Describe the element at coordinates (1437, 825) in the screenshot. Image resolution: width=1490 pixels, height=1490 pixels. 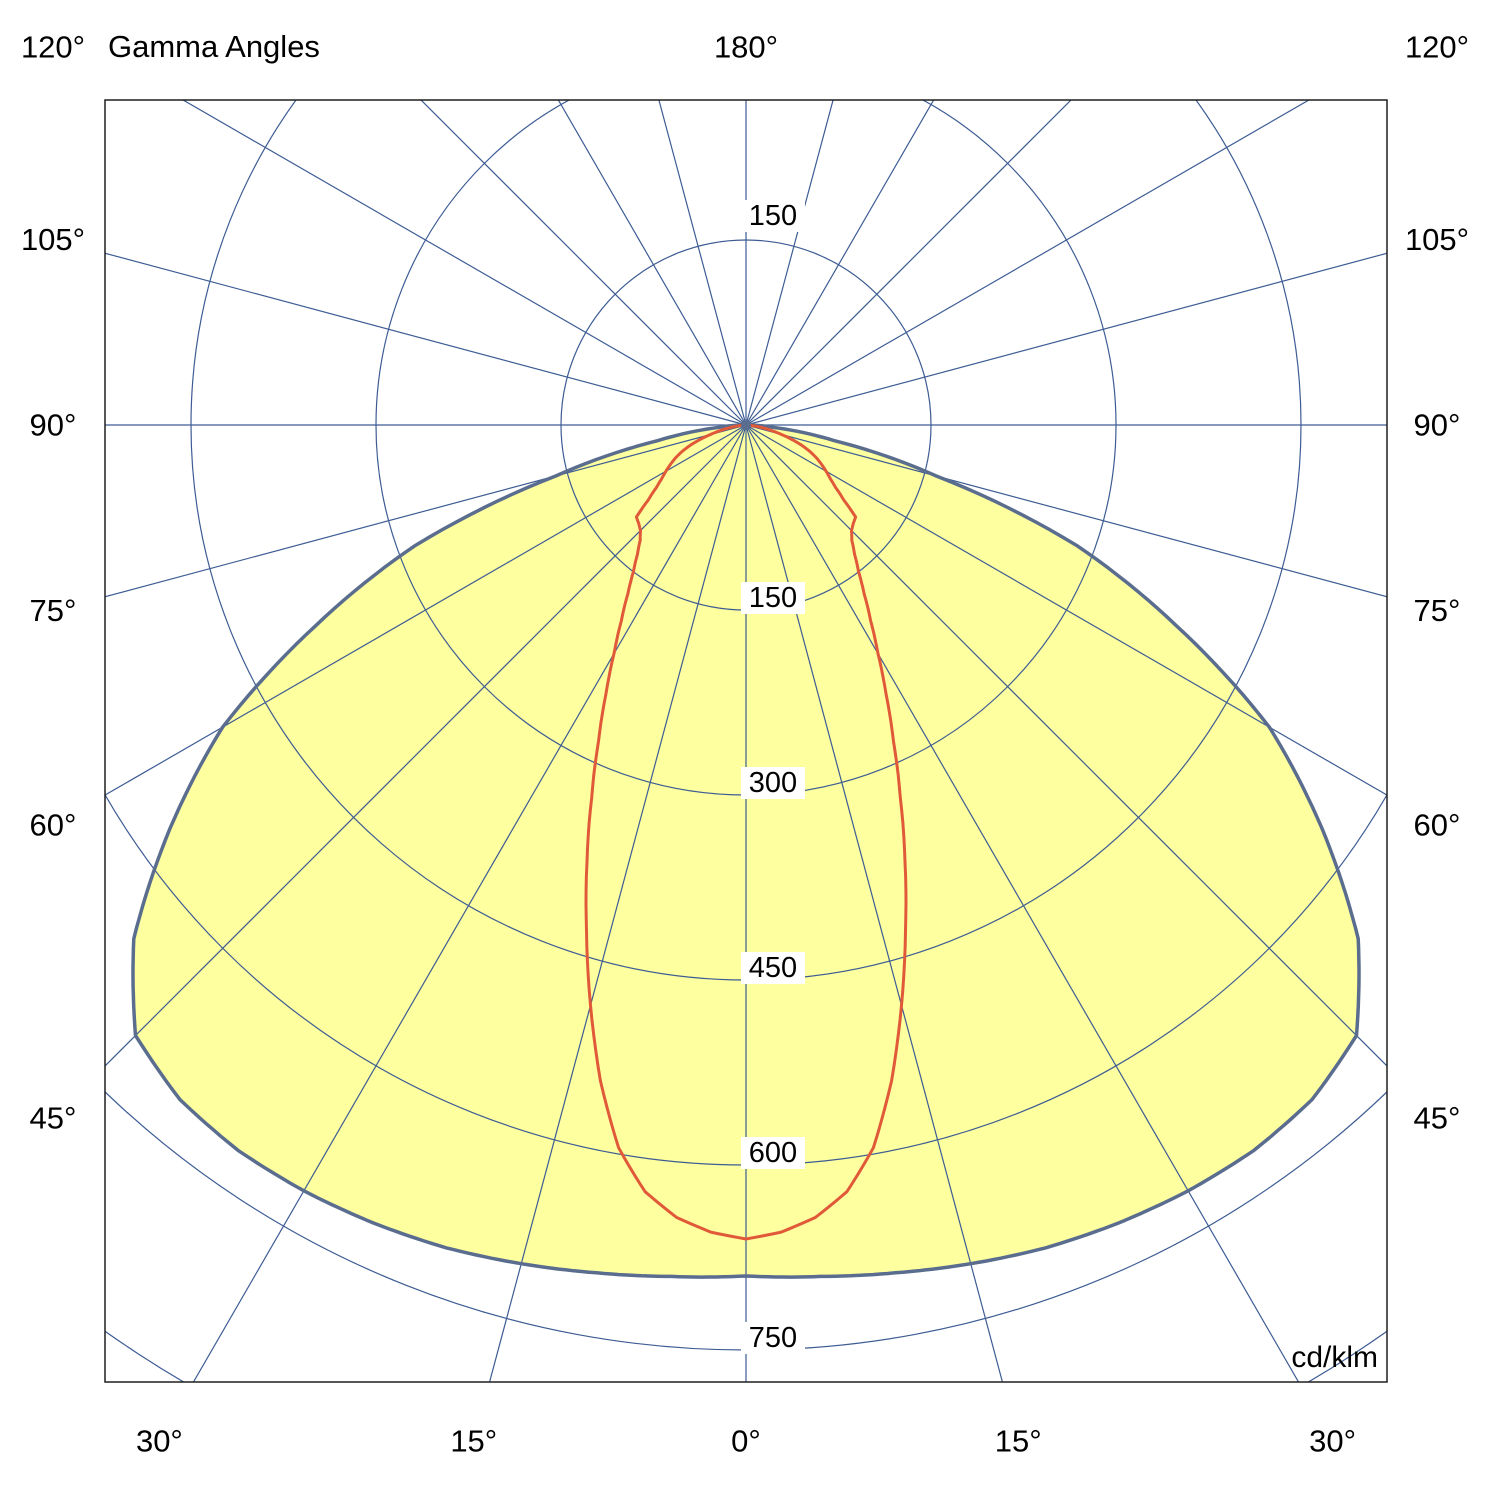
I see `gamma-label-right: 60°` at that location.